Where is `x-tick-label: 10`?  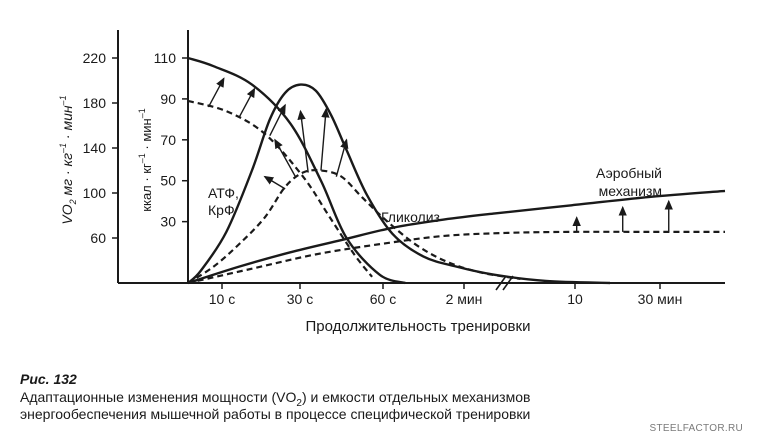
x-tick-label: 10 is located at coordinates (575, 299).